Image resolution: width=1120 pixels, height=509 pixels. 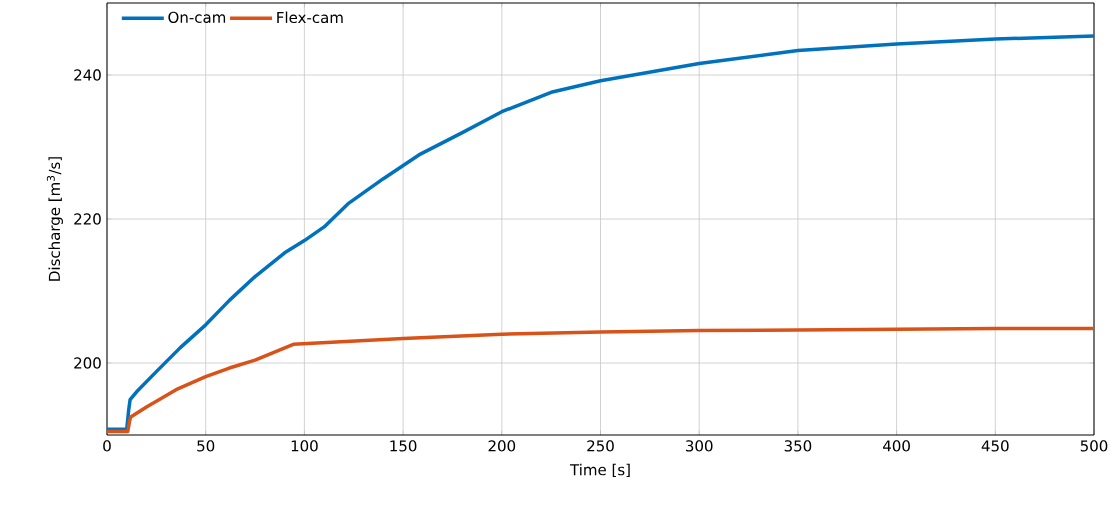 What do you see at coordinates (798, 446) in the screenshot?
I see `x-tick-label: 350` at bounding box center [798, 446].